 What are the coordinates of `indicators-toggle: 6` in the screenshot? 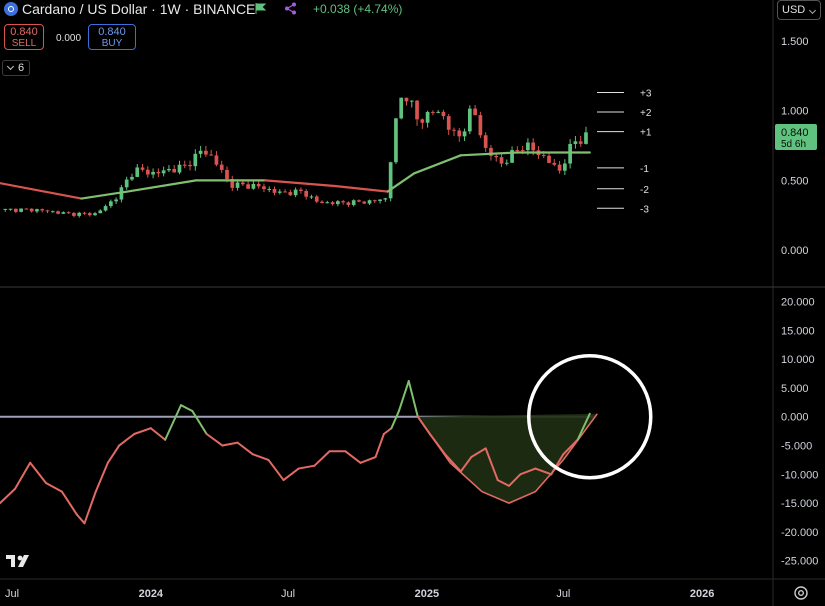 It's located at (16, 68).